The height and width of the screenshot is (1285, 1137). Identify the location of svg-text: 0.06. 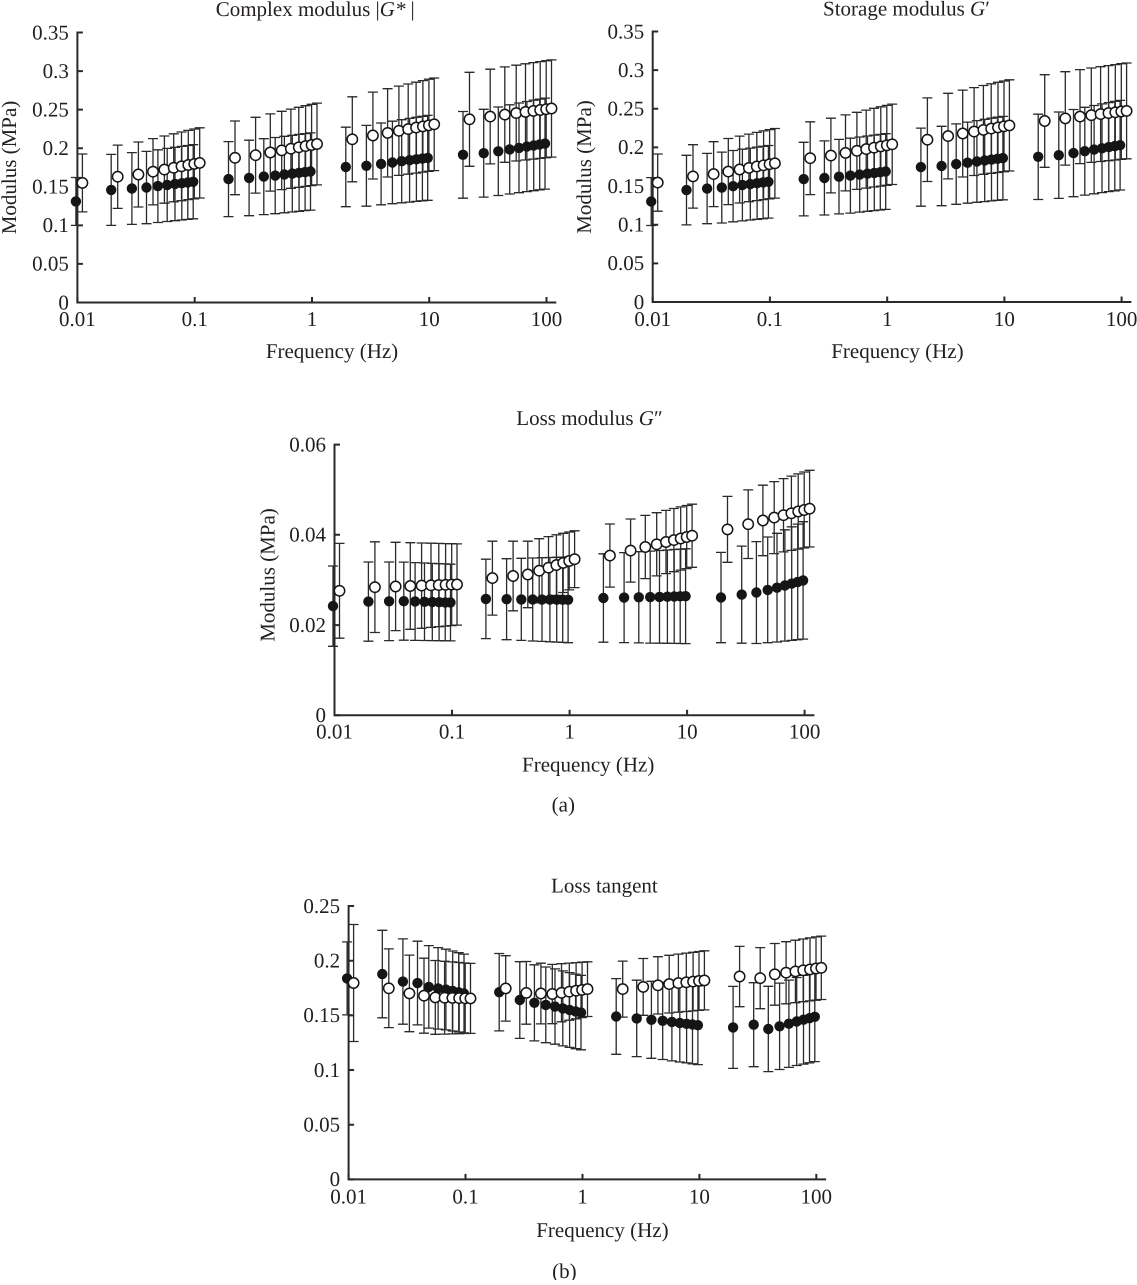
(307, 444).